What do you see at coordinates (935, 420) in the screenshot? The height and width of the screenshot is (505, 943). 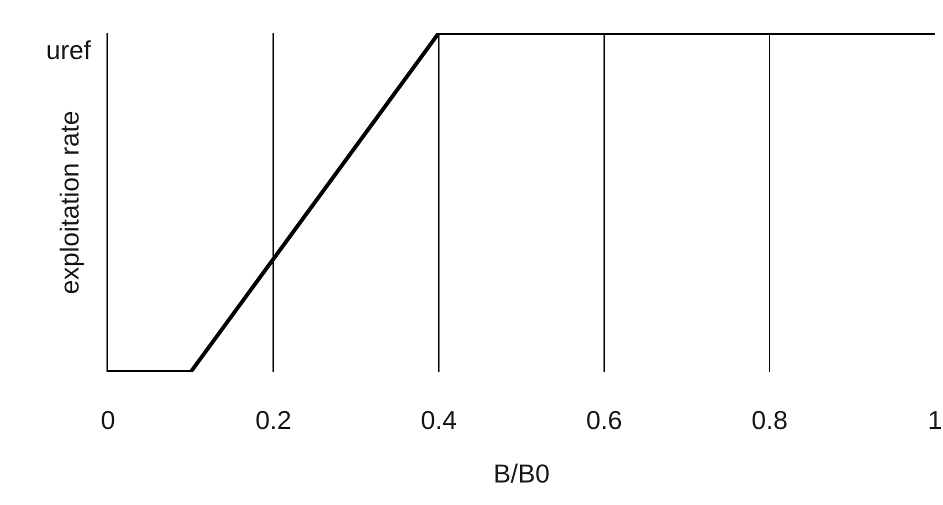 I see `x-tick-label: 1` at bounding box center [935, 420].